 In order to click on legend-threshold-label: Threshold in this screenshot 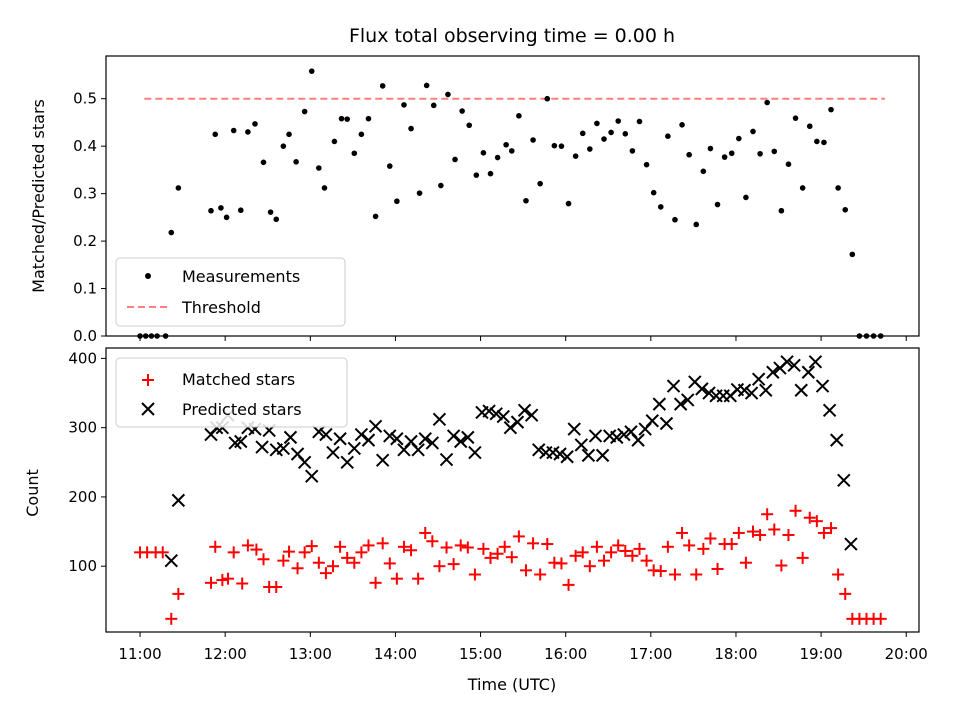, I will do `click(221, 307)`.